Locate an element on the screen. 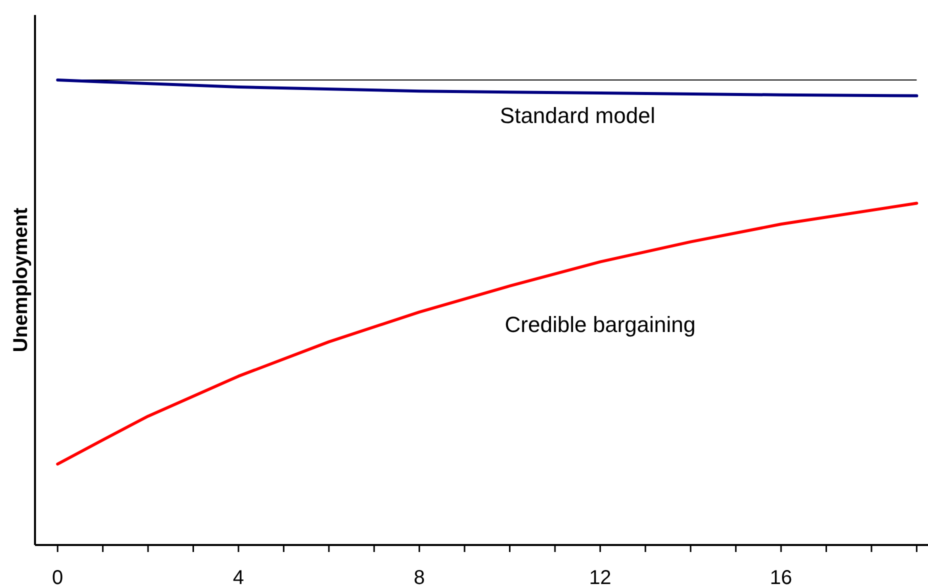 This screenshot has width=928, height=585. x-tick-label: 12 is located at coordinates (600, 576).